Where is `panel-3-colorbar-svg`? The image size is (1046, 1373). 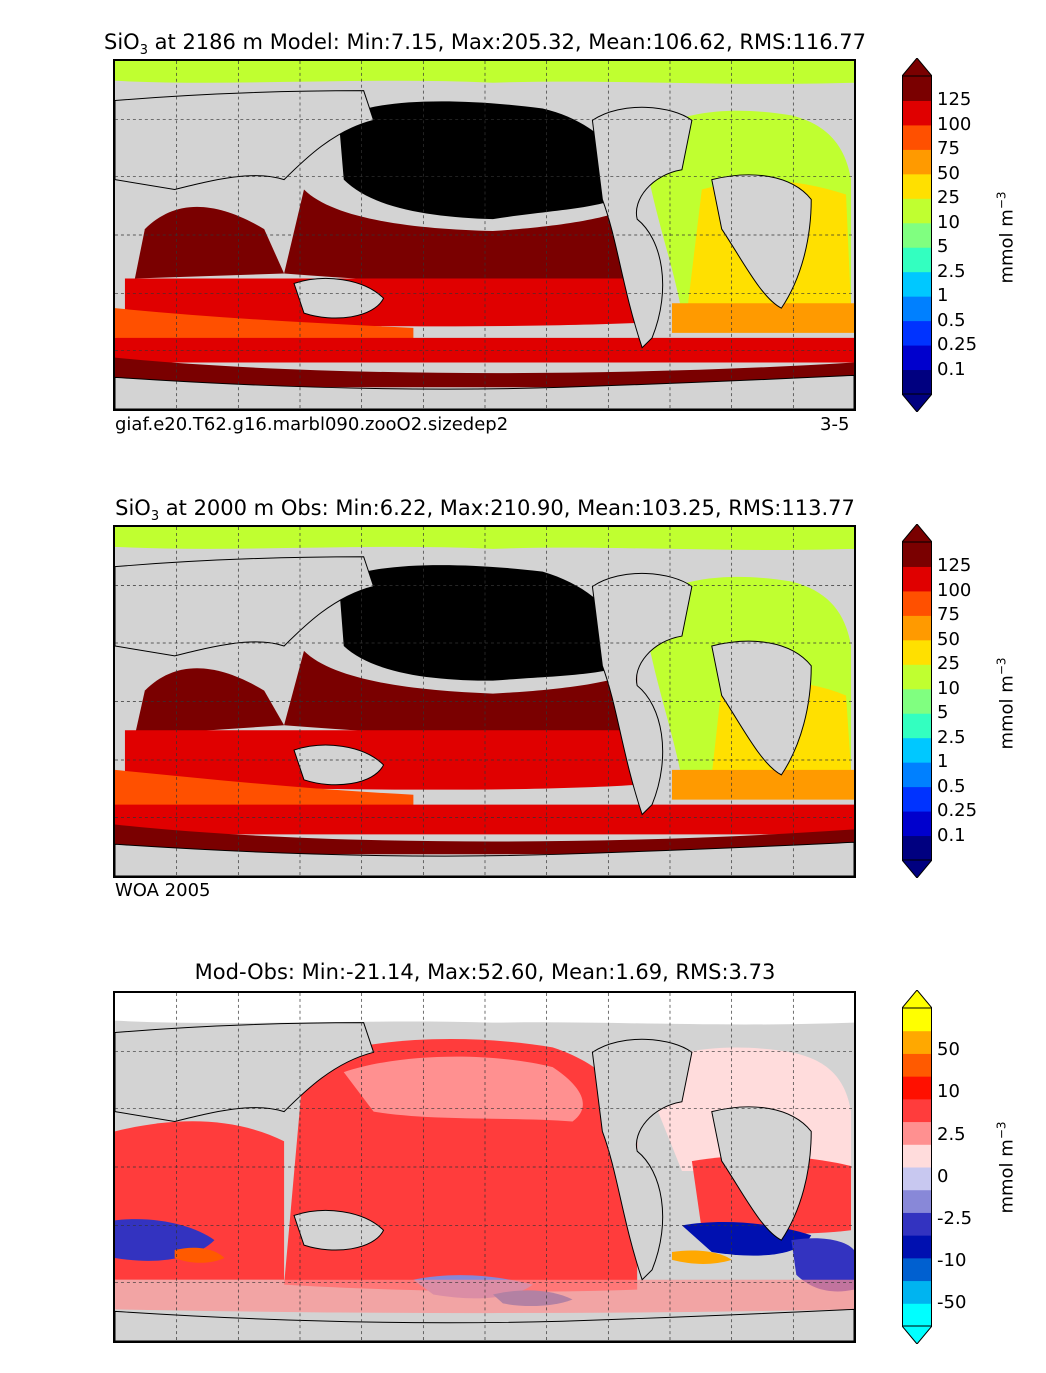 panel-3-colorbar-svg is located at coordinates (917, 1167).